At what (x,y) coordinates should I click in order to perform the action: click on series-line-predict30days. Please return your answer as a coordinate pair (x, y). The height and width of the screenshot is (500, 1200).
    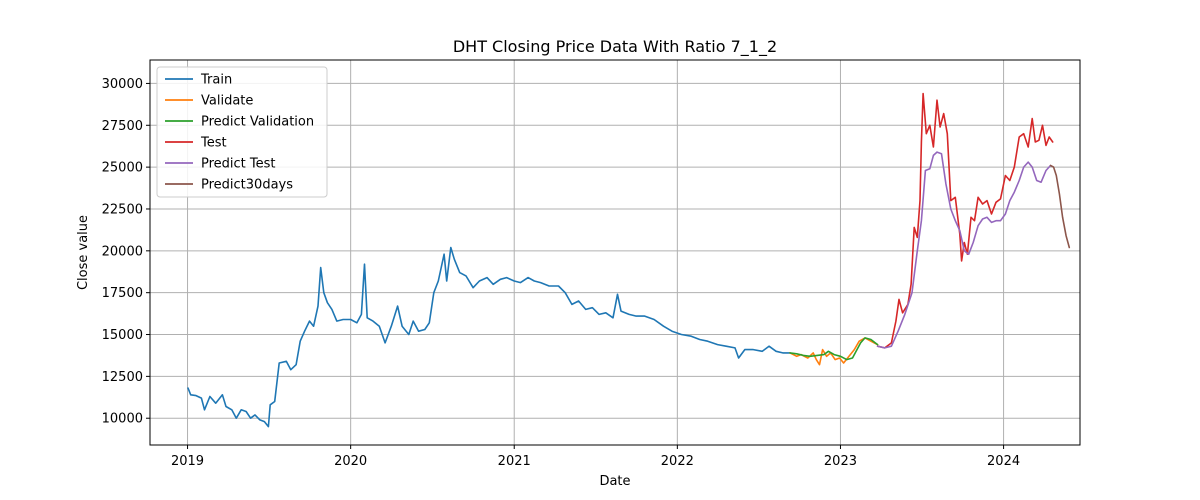
    Looking at the image, I should click on (1060, 206).